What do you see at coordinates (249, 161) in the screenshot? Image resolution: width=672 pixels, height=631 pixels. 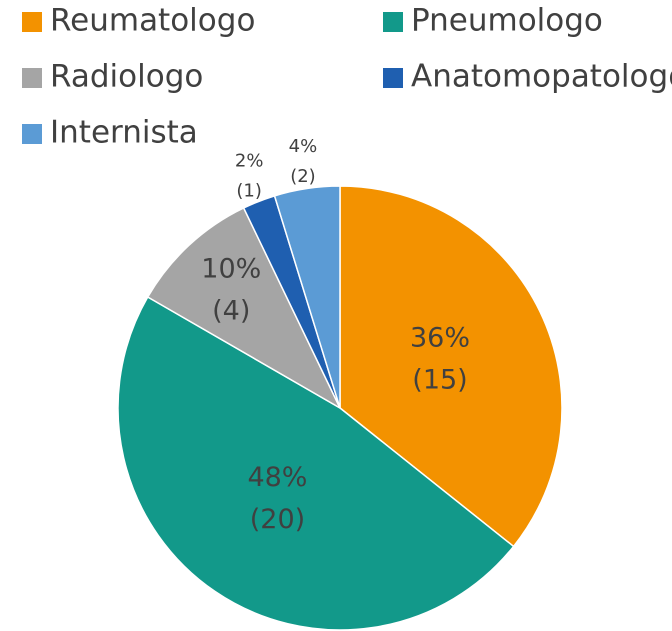 I see `data-label: 2%` at bounding box center [249, 161].